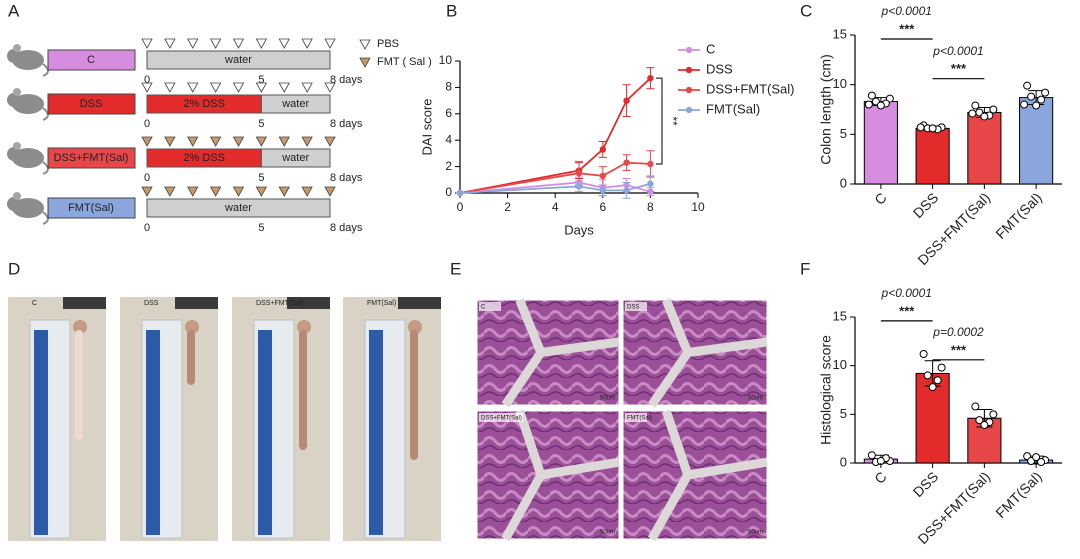  Describe the element at coordinates (388, 44) in the screenshot. I see `legend-label: PBS` at that location.